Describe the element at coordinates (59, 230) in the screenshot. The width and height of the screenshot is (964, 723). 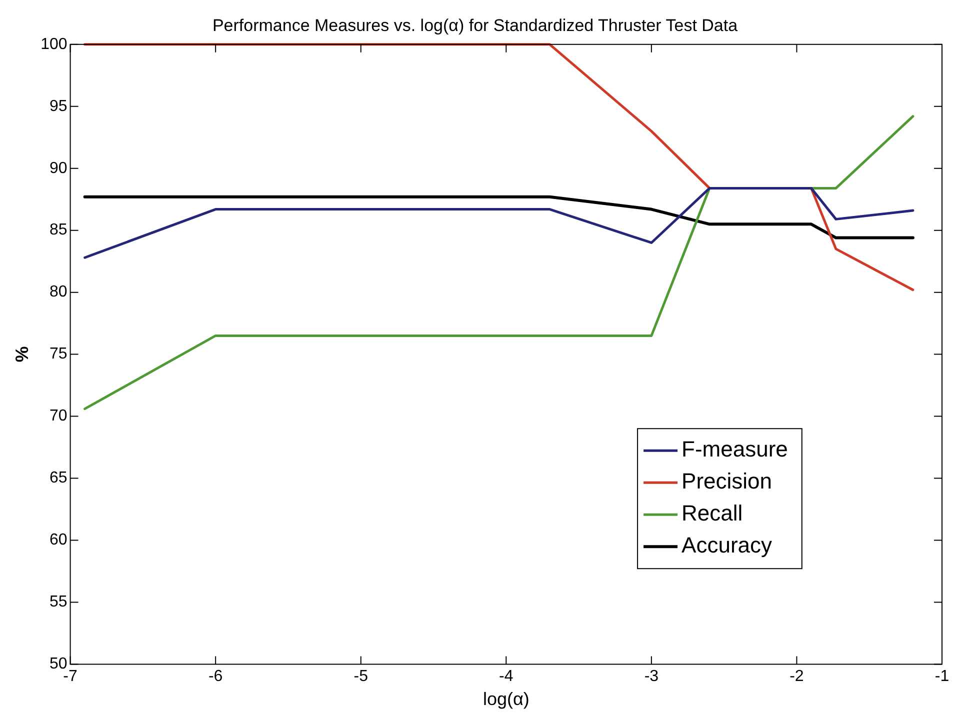
I see `y-tick-label: 85` at that location.